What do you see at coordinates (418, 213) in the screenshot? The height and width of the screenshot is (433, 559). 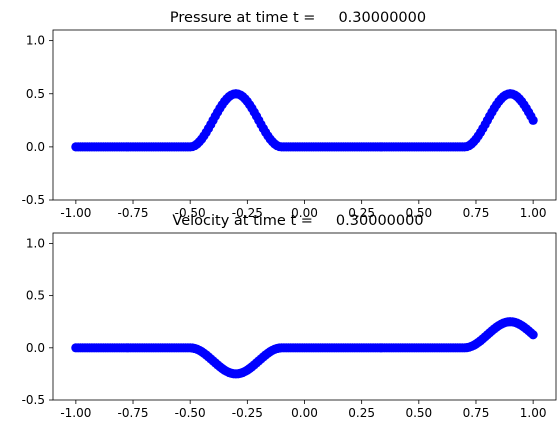 I see `pressure-x-tick-label: 0.50` at bounding box center [418, 213].